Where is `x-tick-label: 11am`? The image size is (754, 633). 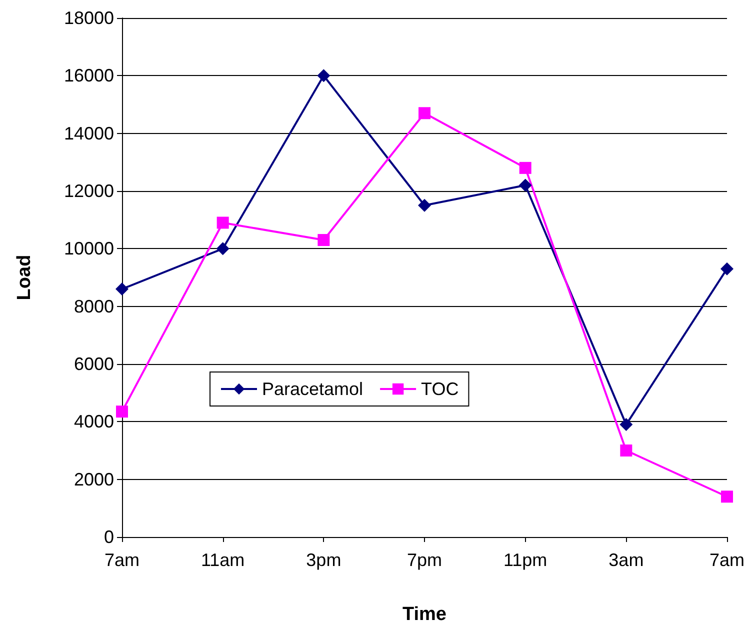
x-tick-label: 11am is located at coordinates (222, 560).